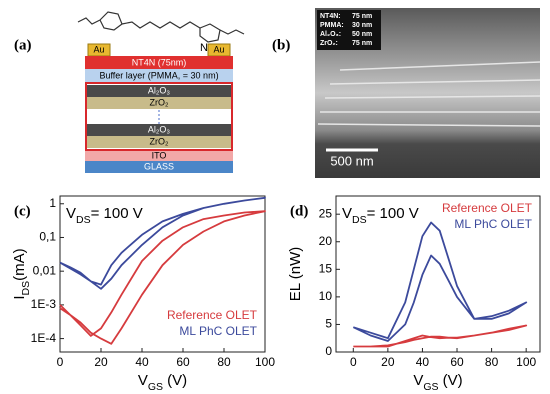 The image size is (550, 394). What do you see at coordinates (23, 45) in the screenshot?
I see `panel-label: (a)` at bounding box center [23, 45].